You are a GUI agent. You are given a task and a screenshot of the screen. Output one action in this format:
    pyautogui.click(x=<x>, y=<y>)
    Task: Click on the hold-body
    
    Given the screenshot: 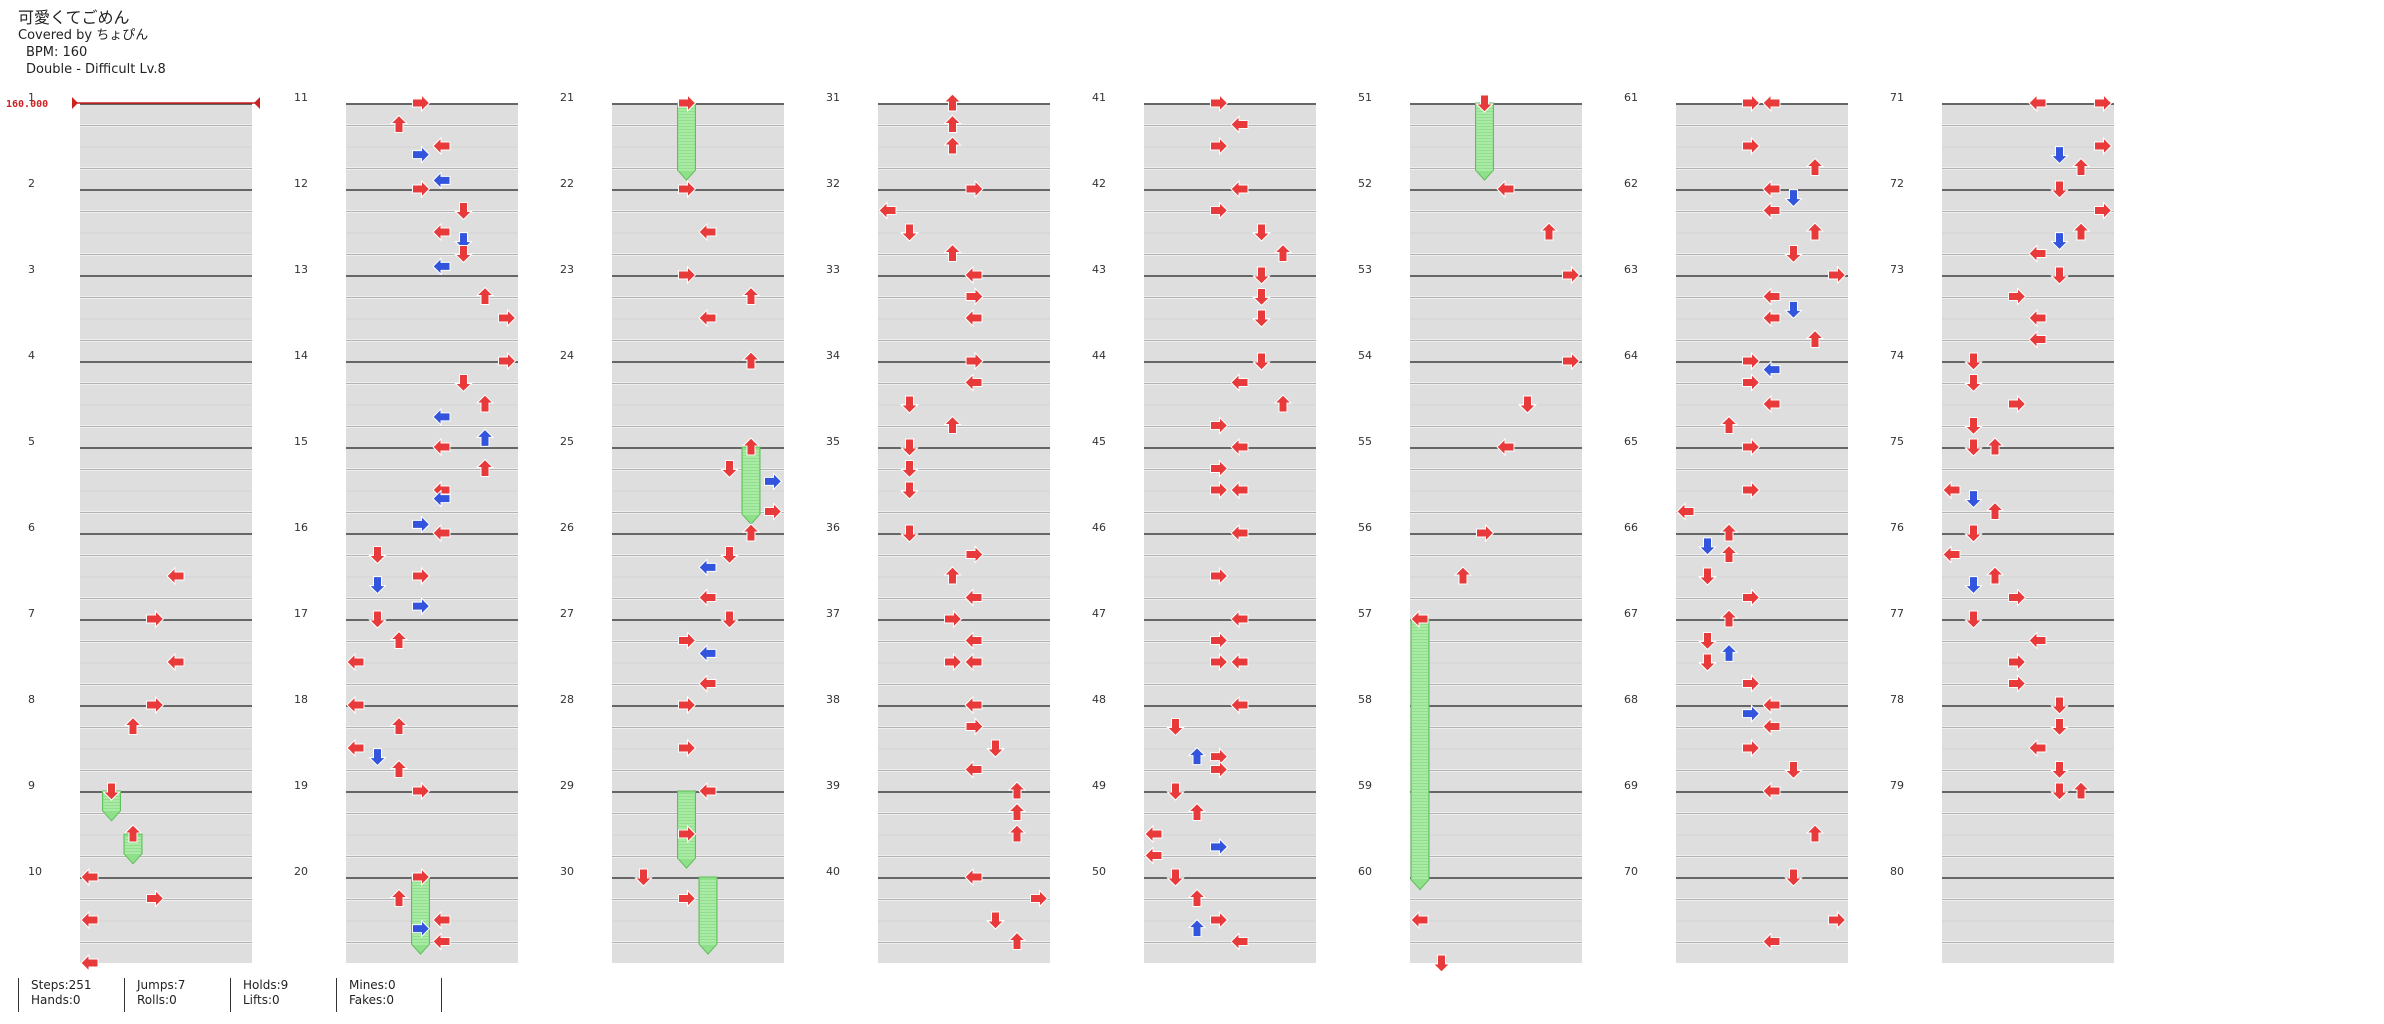 What is the action you would take?
    pyautogui.click(x=1484, y=141)
    